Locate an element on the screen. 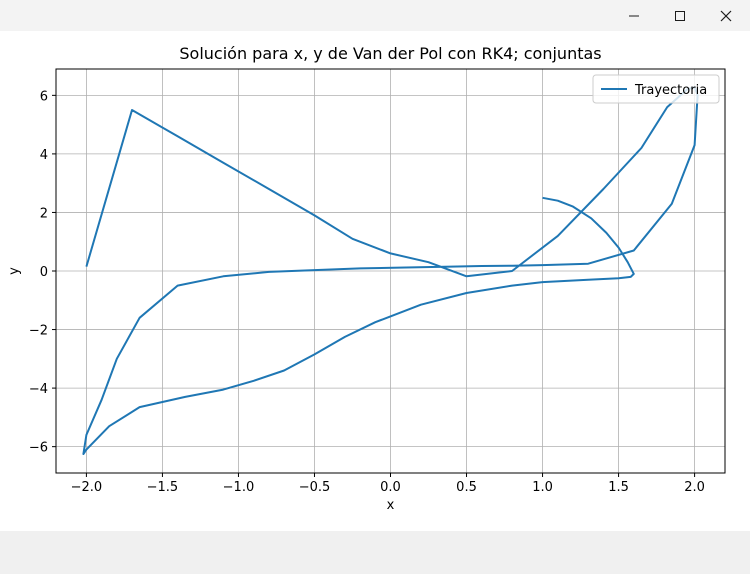 The image size is (750, 574). x-tick-label: −2.0 is located at coordinates (87, 487).